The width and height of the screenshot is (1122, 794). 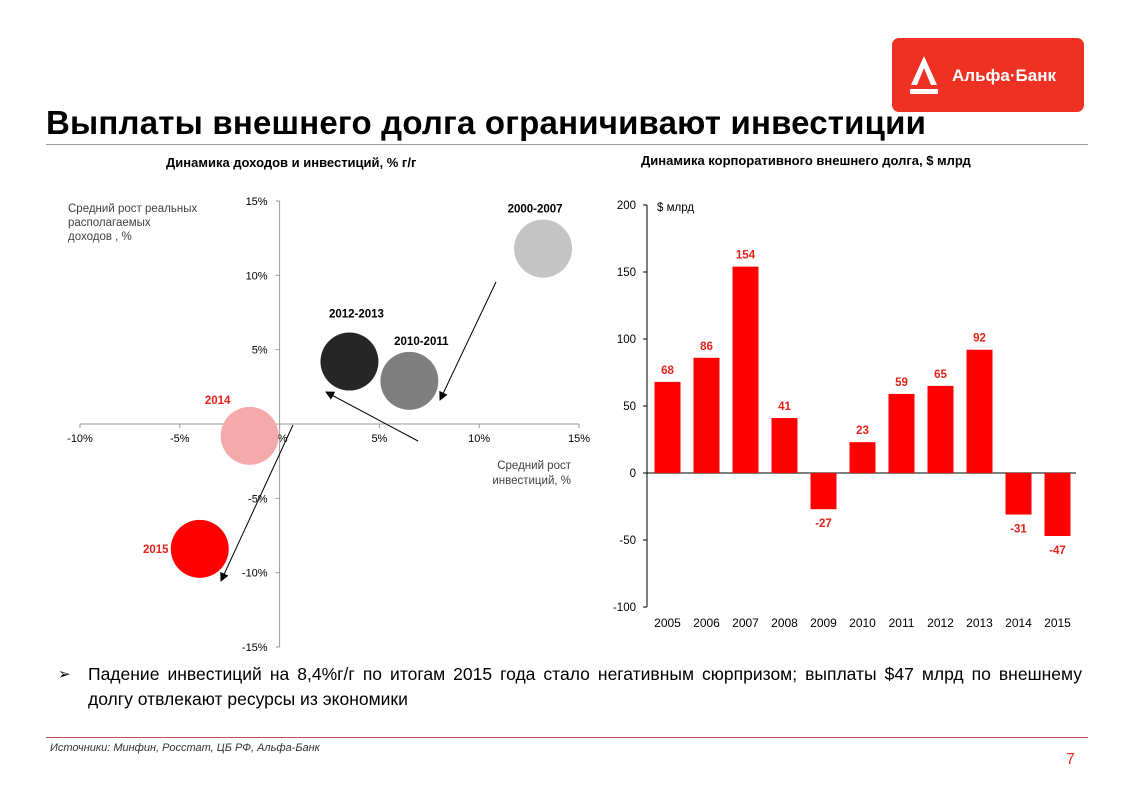 What do you see at coordinates (627, 541) in the screenshot?
I see `bar-y-tick-label: -50` at bounding box center [627, 541].